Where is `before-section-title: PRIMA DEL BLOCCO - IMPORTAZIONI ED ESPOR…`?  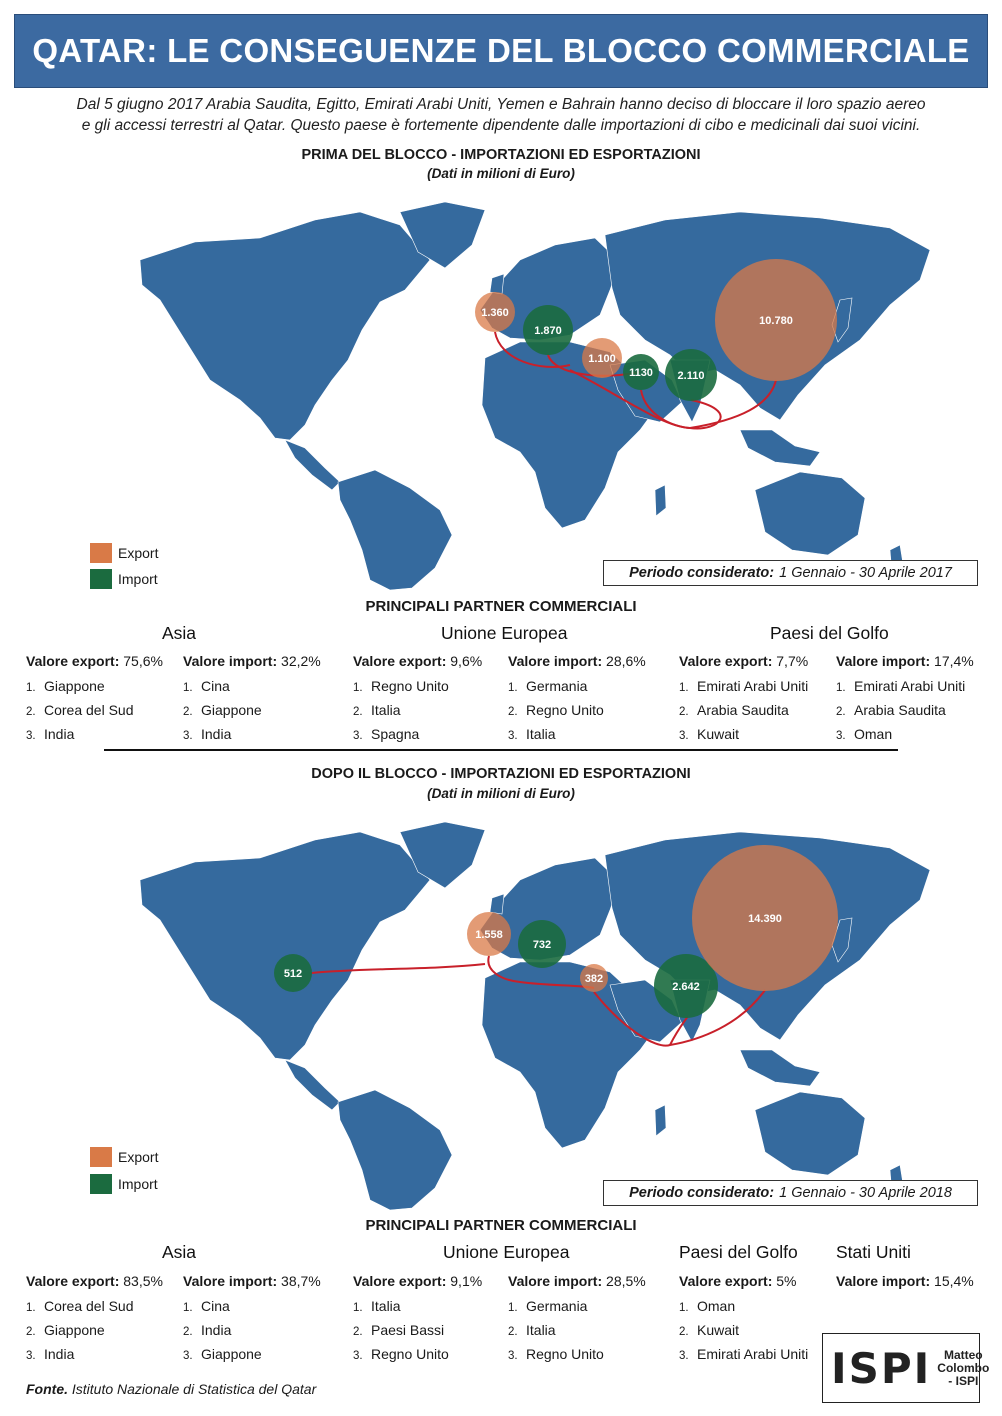 before-section-title: PRIMA DEL BLOCCO - IMPORTAZIONI ED ESPOR… is located at coordinates (501, 155).